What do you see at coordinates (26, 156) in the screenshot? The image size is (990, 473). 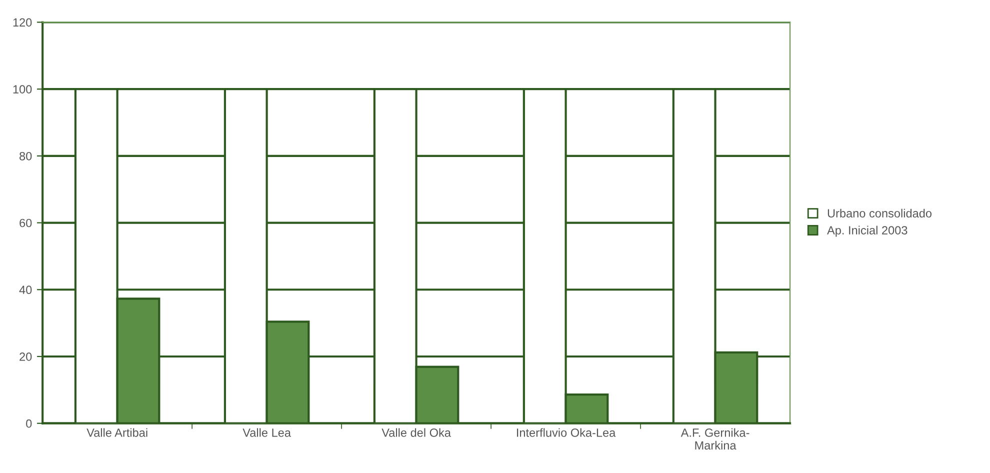 I see `y-tick-label: 80` at bounding box center [26, 156].